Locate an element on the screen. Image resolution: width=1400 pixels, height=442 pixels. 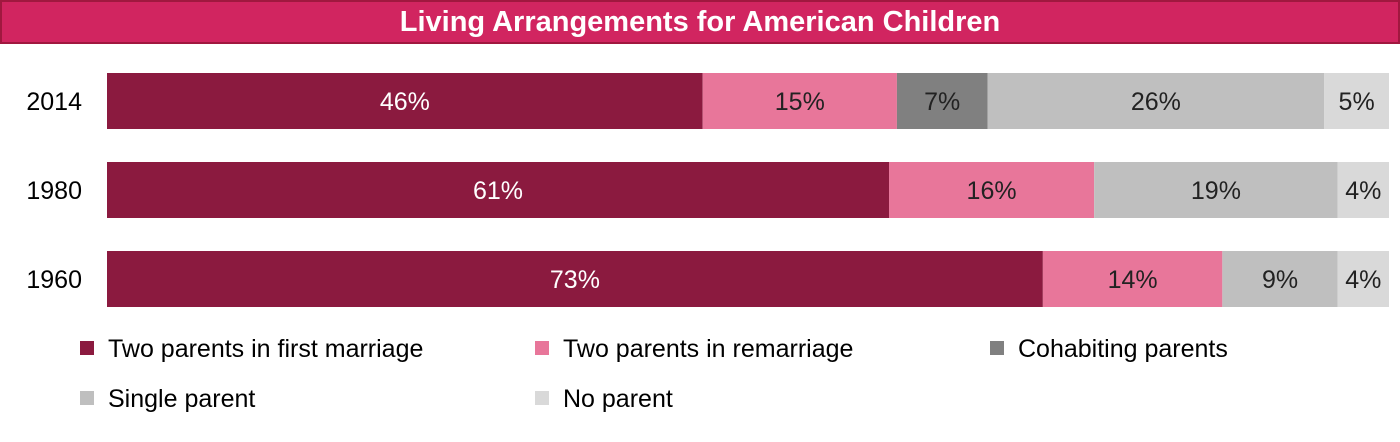
data-label: 7% is located at coordinates (942, 102).